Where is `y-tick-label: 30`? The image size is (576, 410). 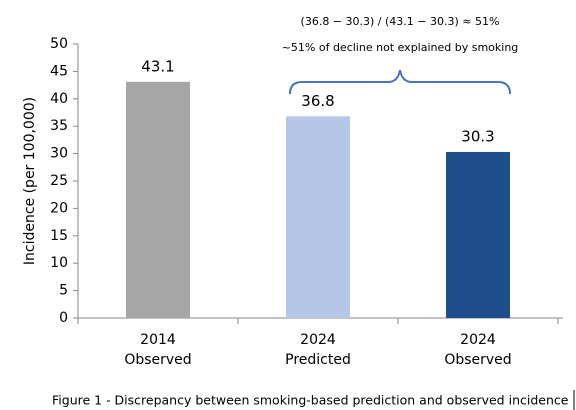 y-tick-label: 30 is located at coordinates (59, 154).